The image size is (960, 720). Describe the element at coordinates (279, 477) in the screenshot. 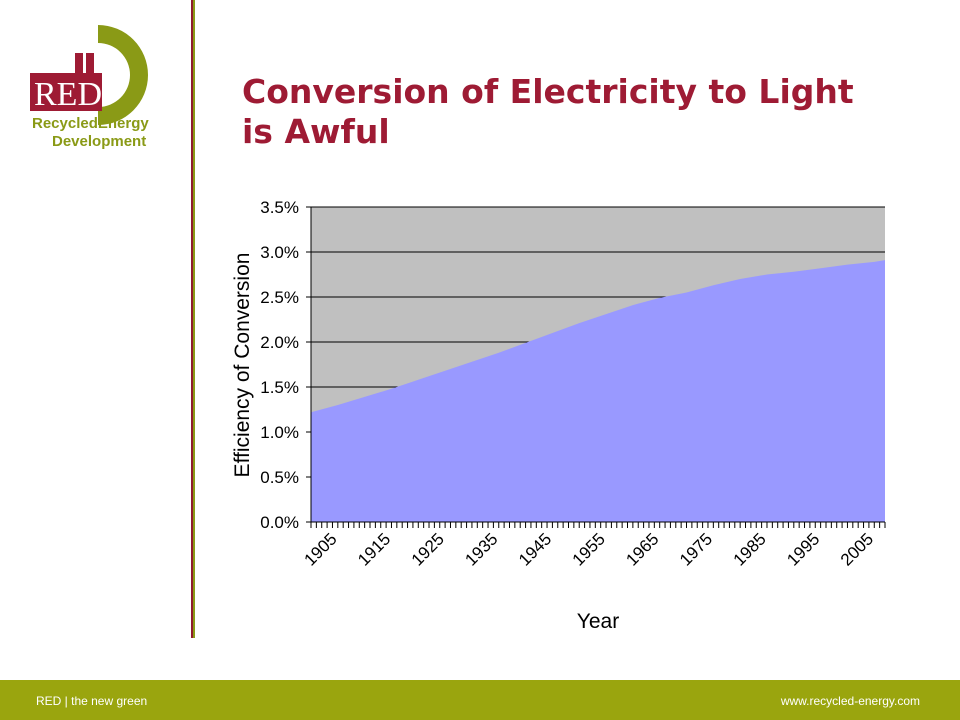

I see `y-tick-label: 0.5%` at that location.